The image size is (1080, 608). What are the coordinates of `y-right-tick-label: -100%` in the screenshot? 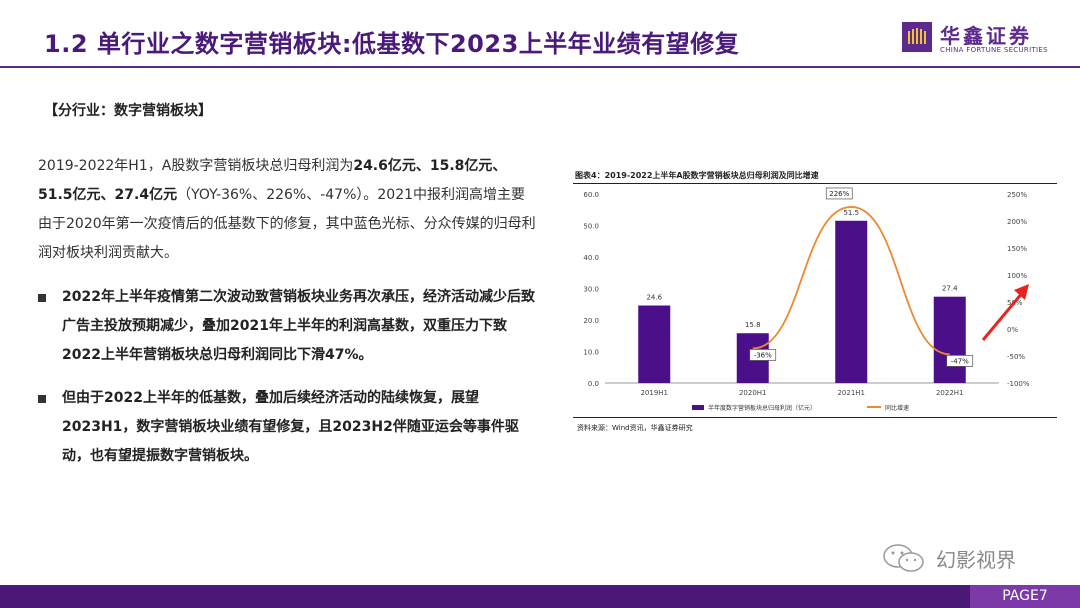 It's located at (1018, 384).